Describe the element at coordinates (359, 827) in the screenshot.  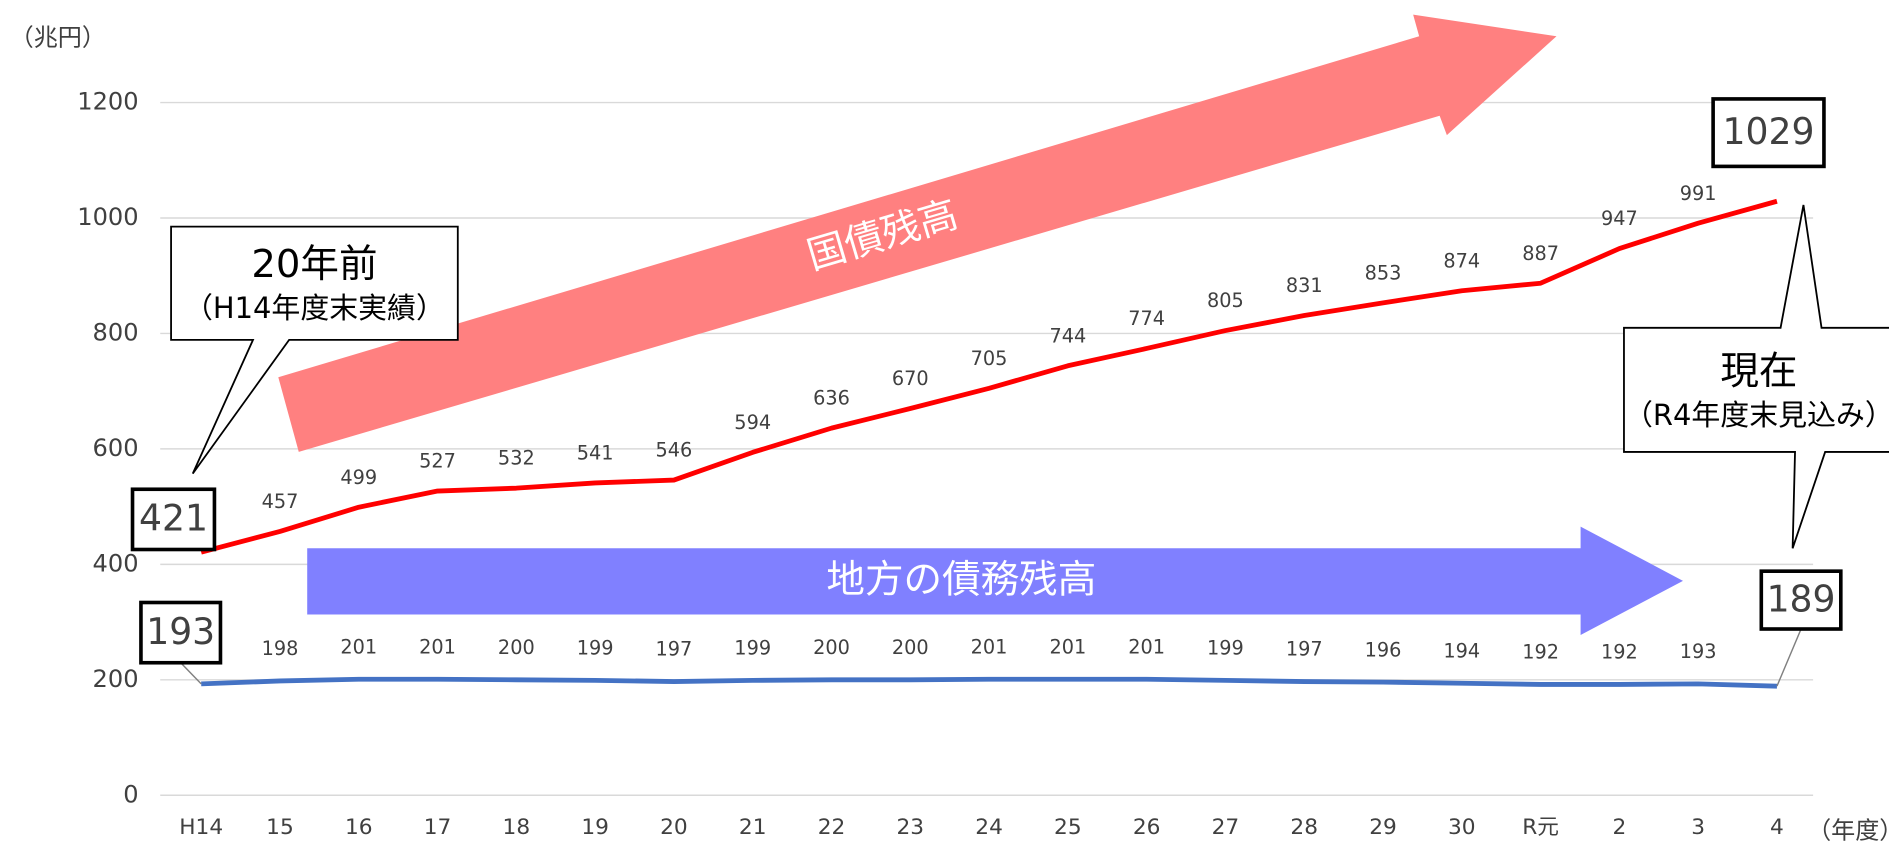
I see `x-tick-label: 16` at that location.